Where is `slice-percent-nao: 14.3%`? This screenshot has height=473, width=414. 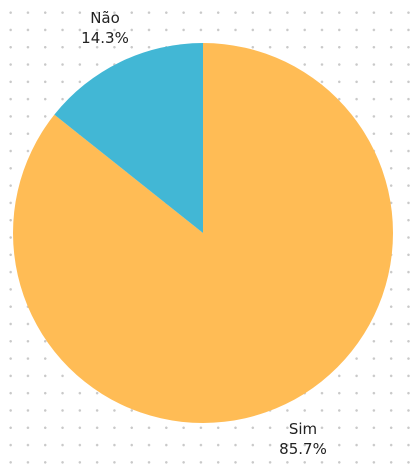 slice-percent-nao: 14.3% is located at coordinates (105, 38).